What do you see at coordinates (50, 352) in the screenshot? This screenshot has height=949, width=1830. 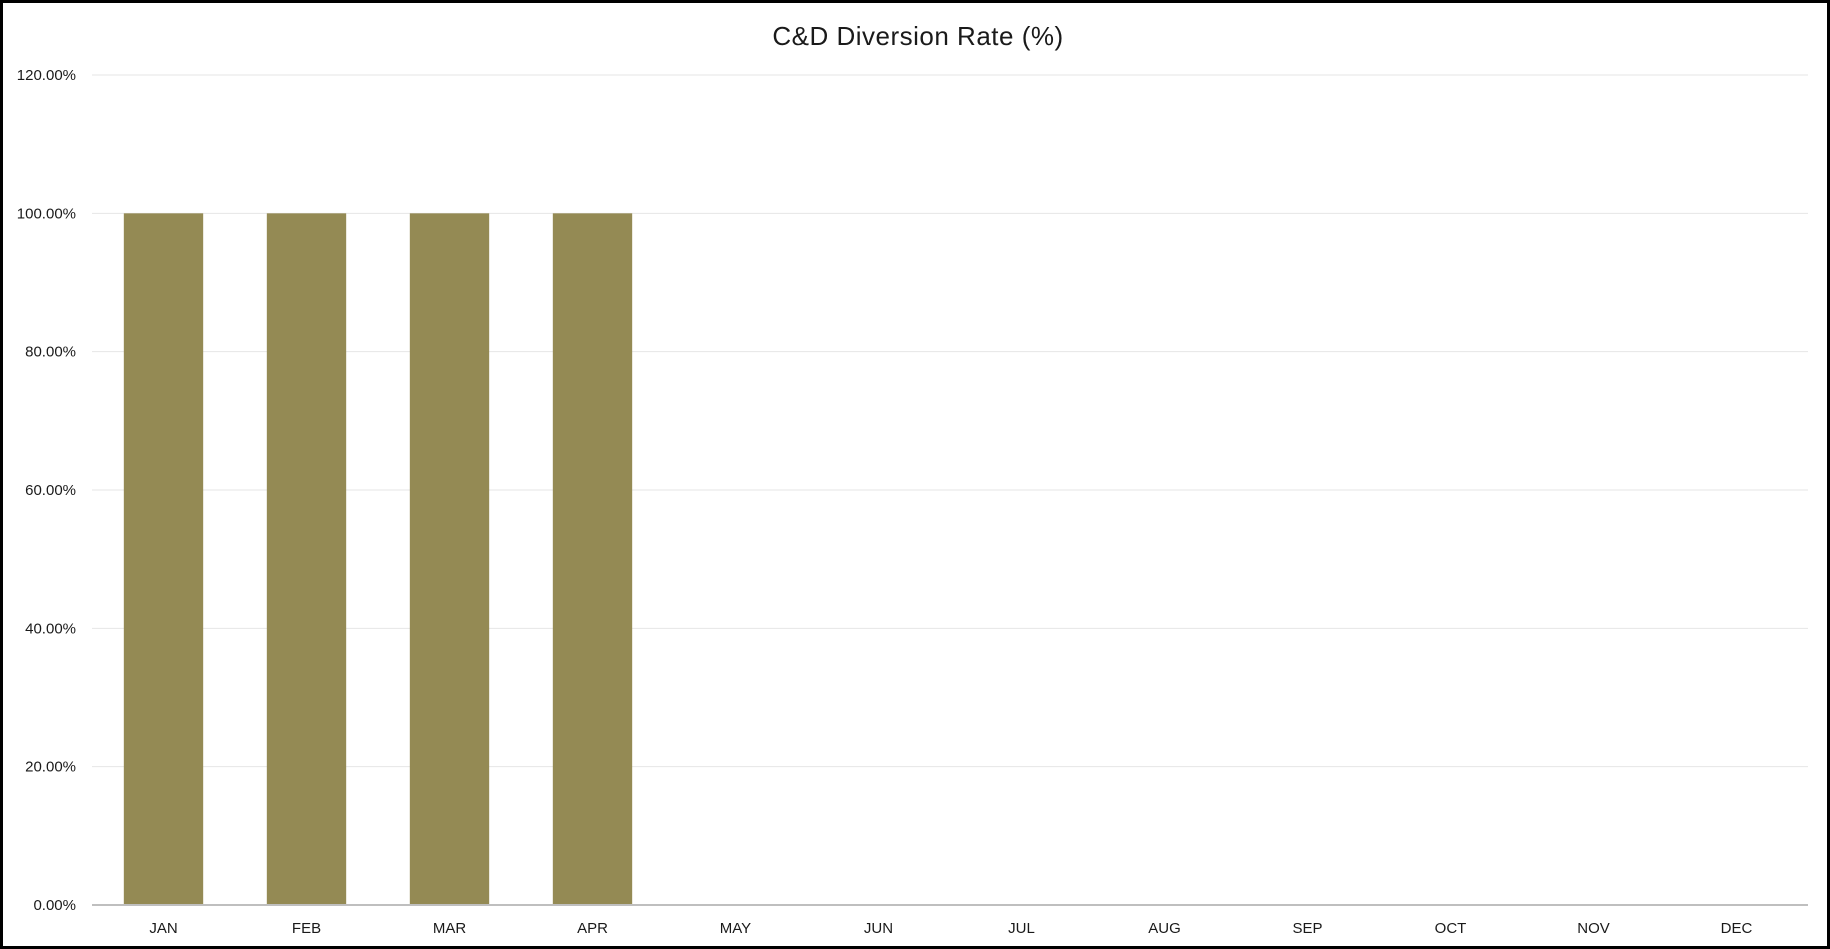 I see `y-tick-label: 80.00%` at bounding box center [50, 352].